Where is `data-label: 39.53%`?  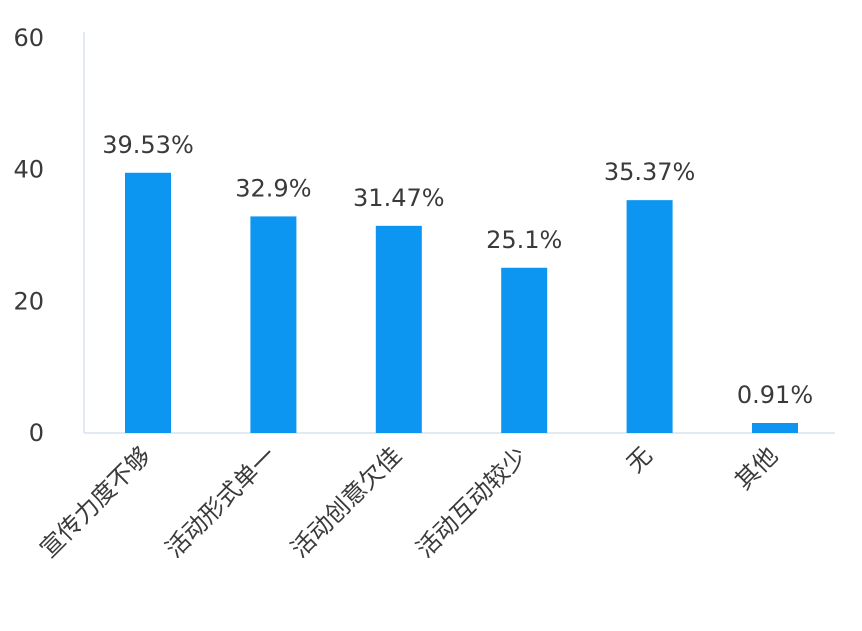 data-label: 39.53% is located at coordinates (148, 145).